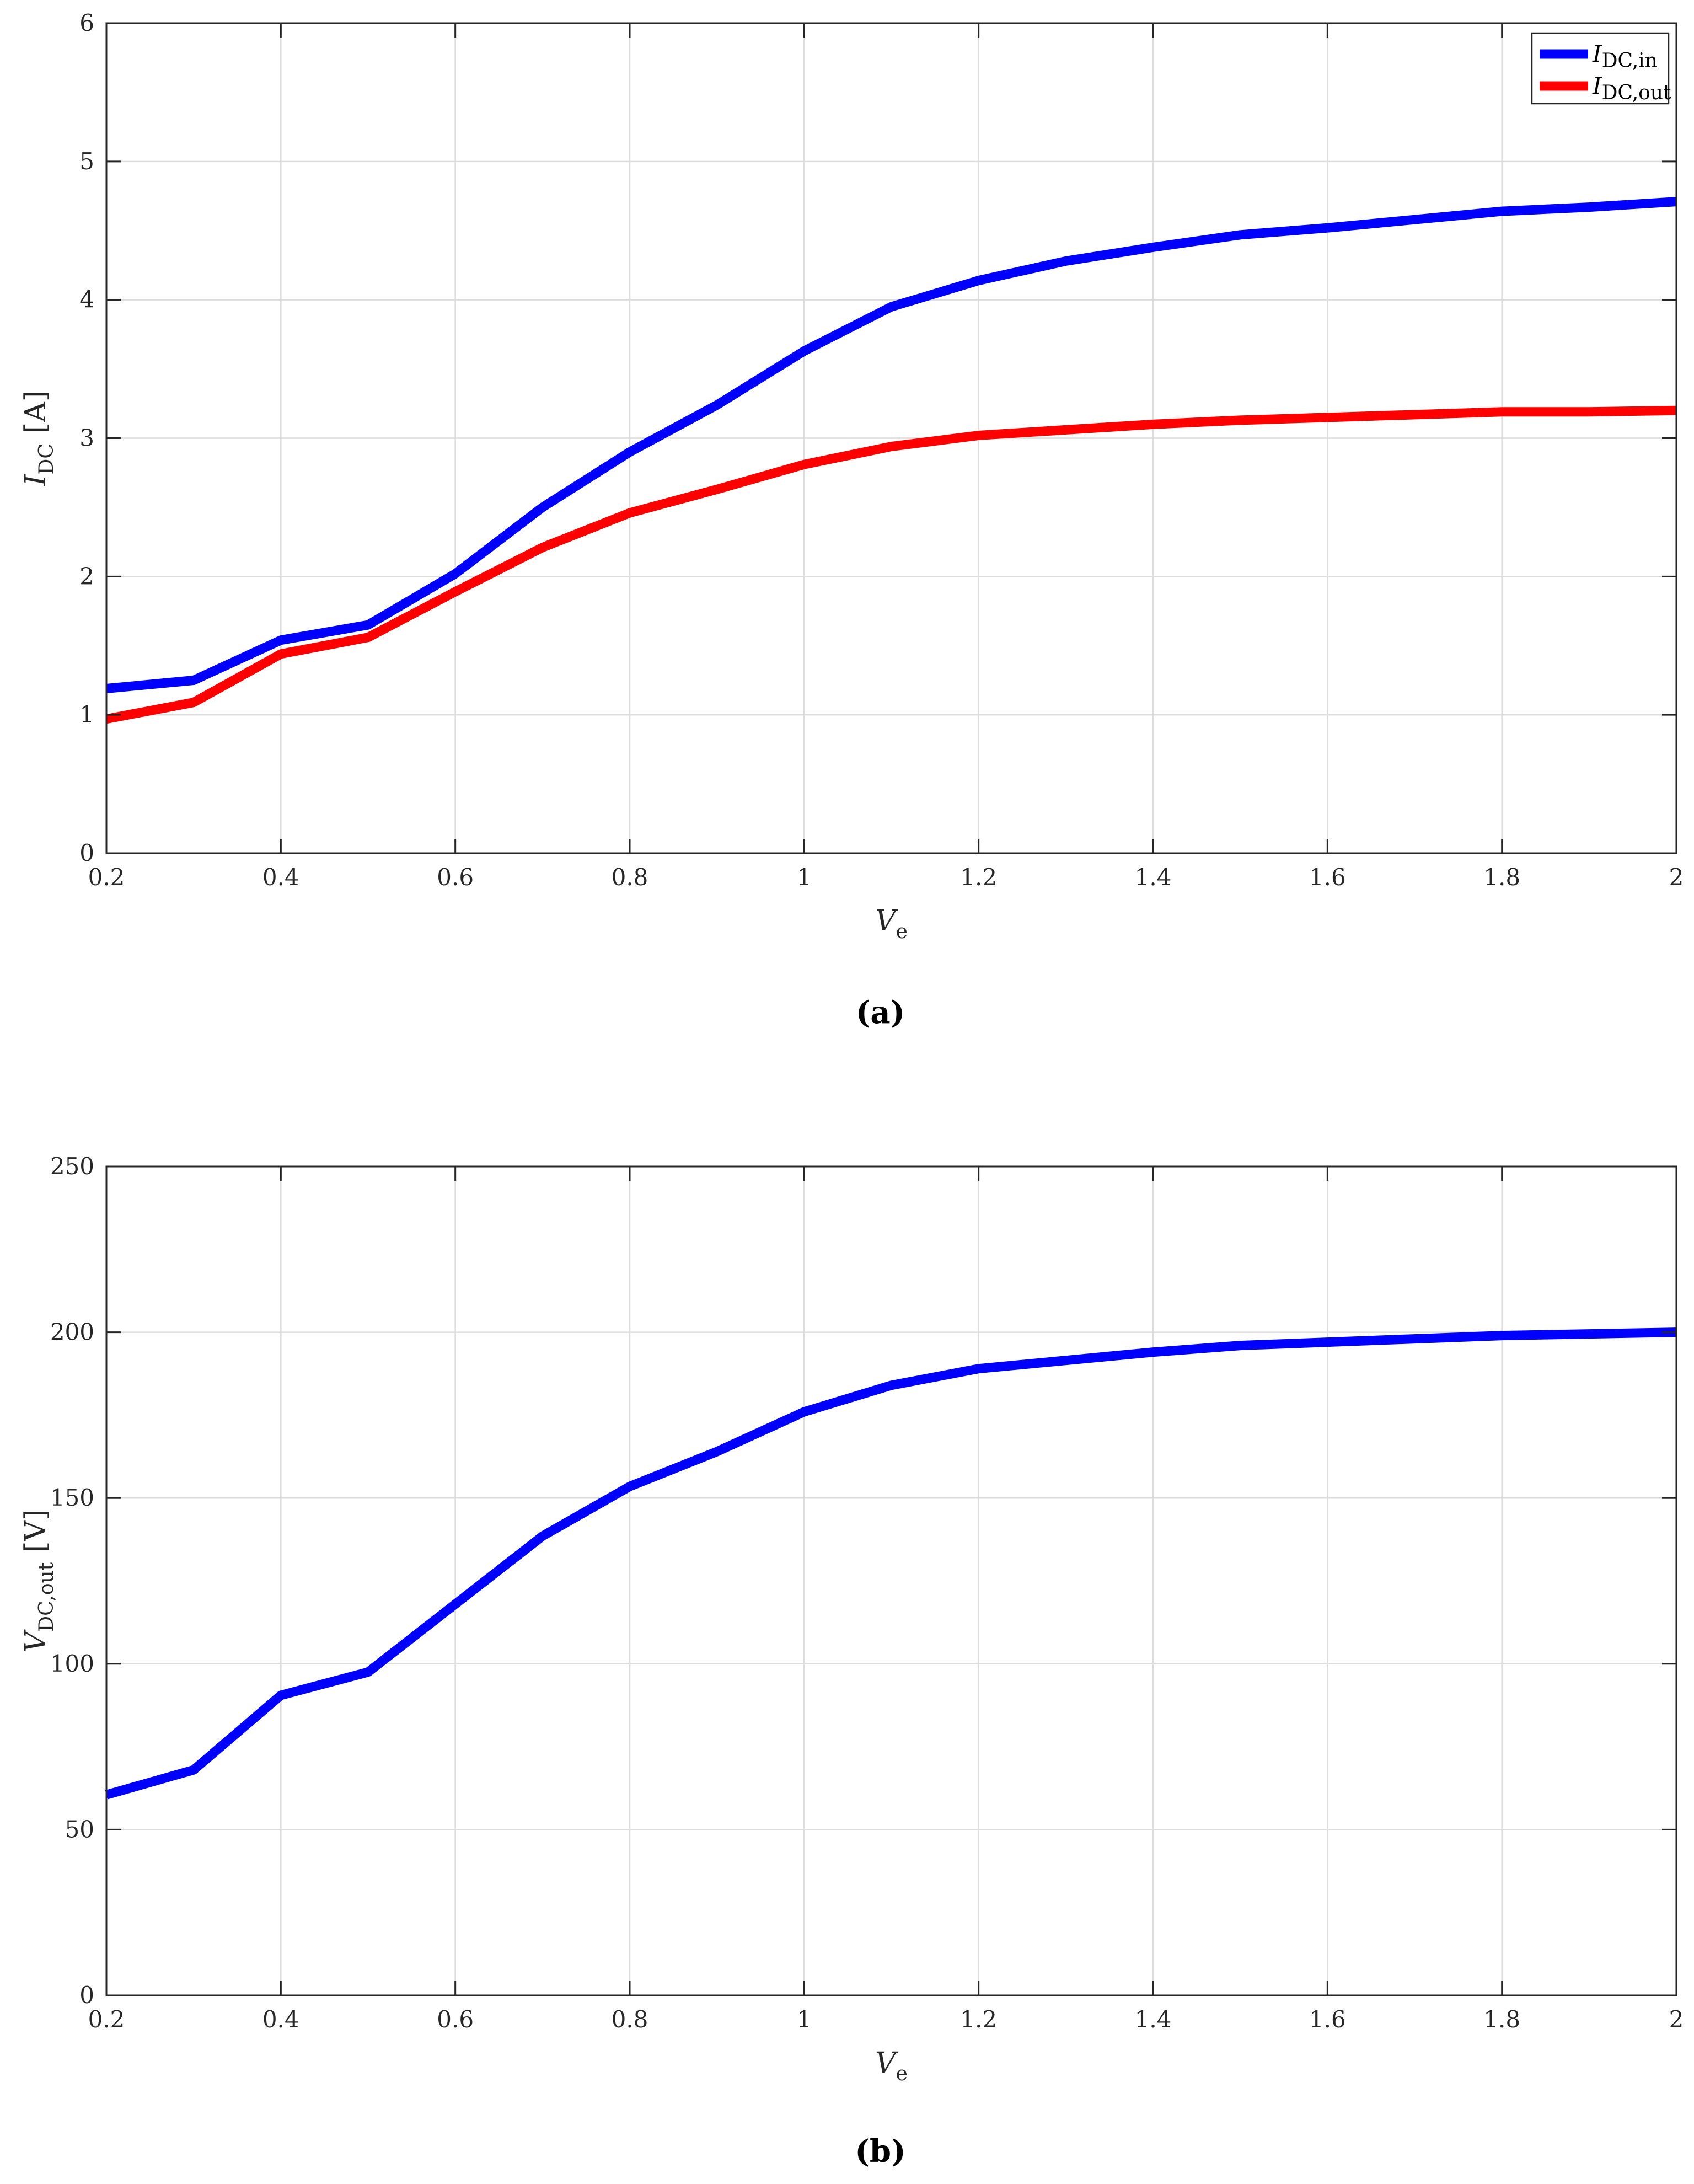 Image resolution: width=1694 pixels, height=2184 pixels. What do you see at coordinates (46, 458) in the screenshot?
I see `y-axis-label-sub: DC` at bounding box center [46, 458].